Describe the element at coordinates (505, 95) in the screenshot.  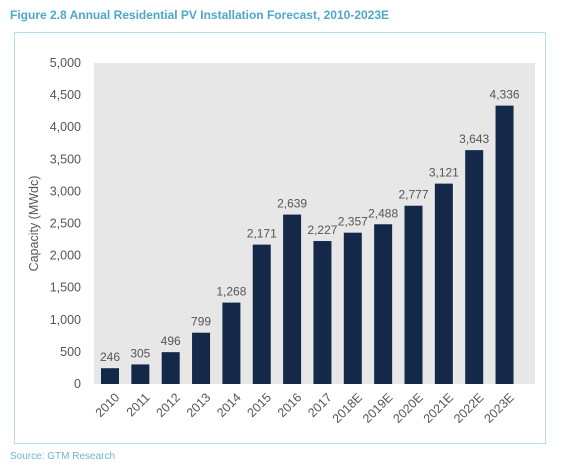
I see `bar-value-label: 4,336` at that location.